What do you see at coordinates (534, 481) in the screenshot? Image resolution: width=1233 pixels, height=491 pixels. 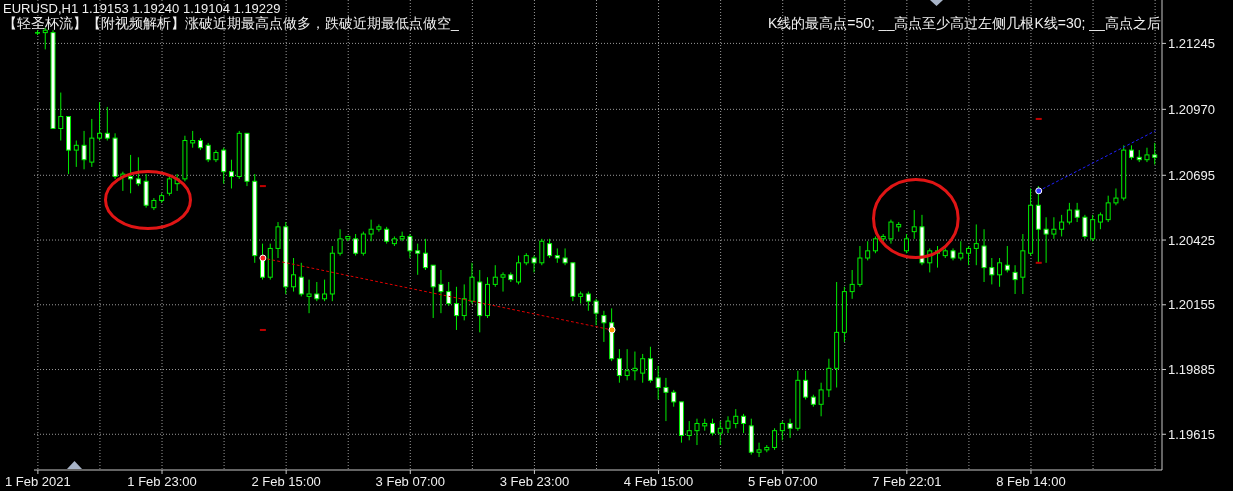 I see `x-tick-label: 3 Feb 23:00` at bounding box center [534, 481].